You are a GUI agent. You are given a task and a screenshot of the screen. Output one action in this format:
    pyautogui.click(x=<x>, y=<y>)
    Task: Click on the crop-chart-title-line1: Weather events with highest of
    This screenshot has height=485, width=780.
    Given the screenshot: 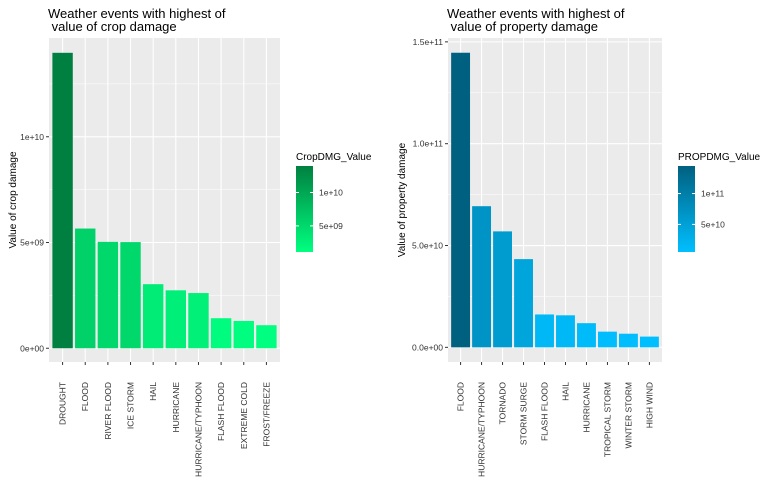 What is the action you would take?
    pyautogui.click(x=137, y=13)
    